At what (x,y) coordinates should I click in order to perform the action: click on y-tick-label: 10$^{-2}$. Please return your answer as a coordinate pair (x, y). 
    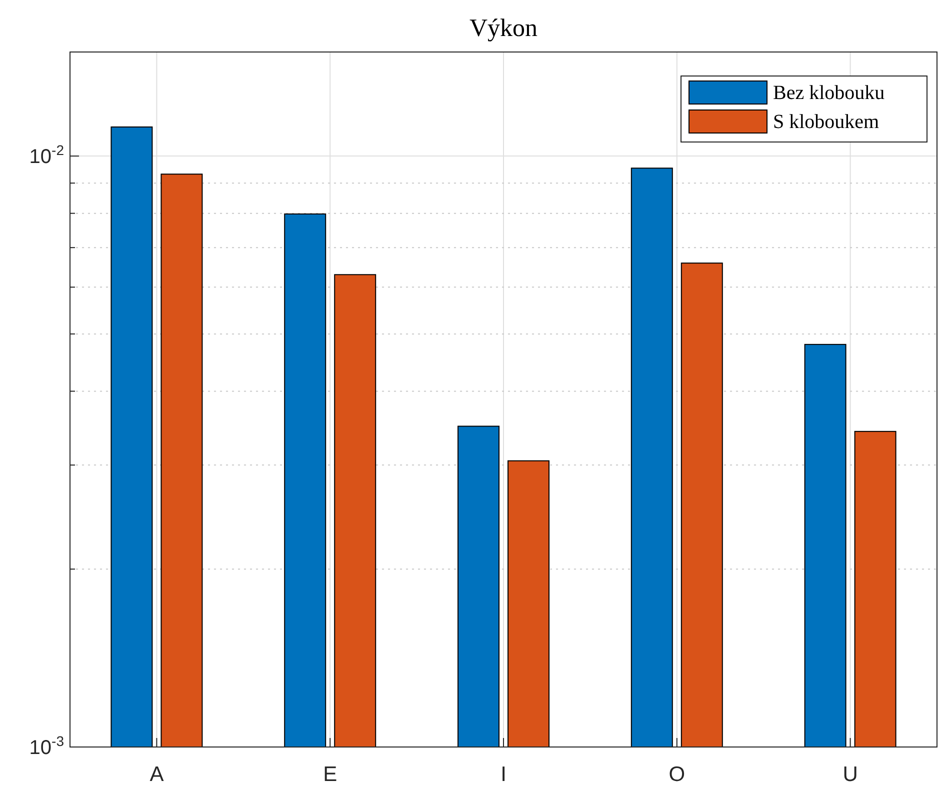
    Looking at the image, I should click on (46, 155).